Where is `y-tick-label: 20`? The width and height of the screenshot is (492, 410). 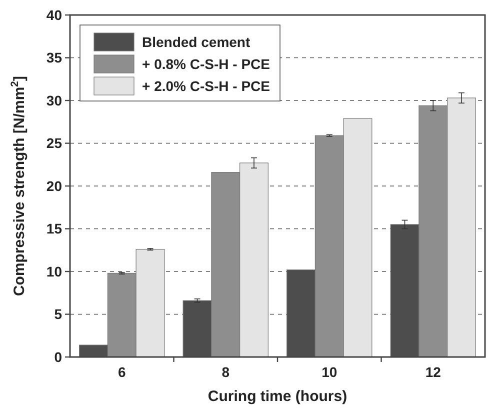 y-tick-label: 20 is located at coordinates (54, 186).